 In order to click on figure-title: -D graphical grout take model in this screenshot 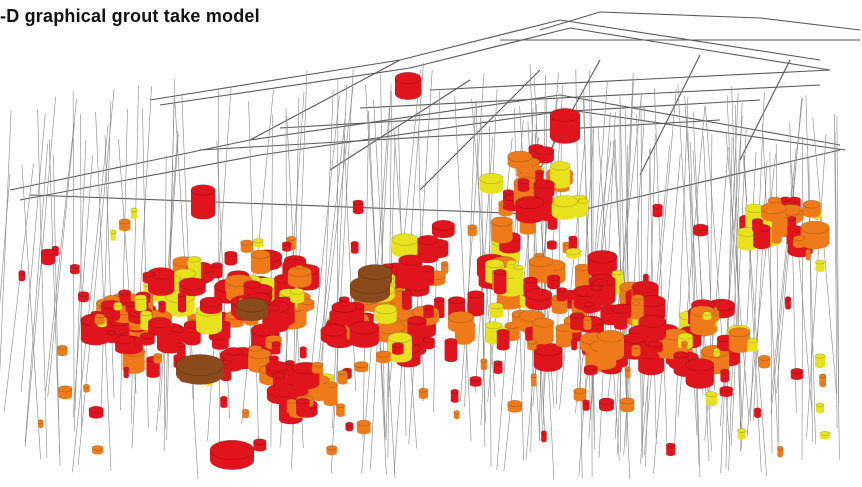, I will do `click(130, 16)`.